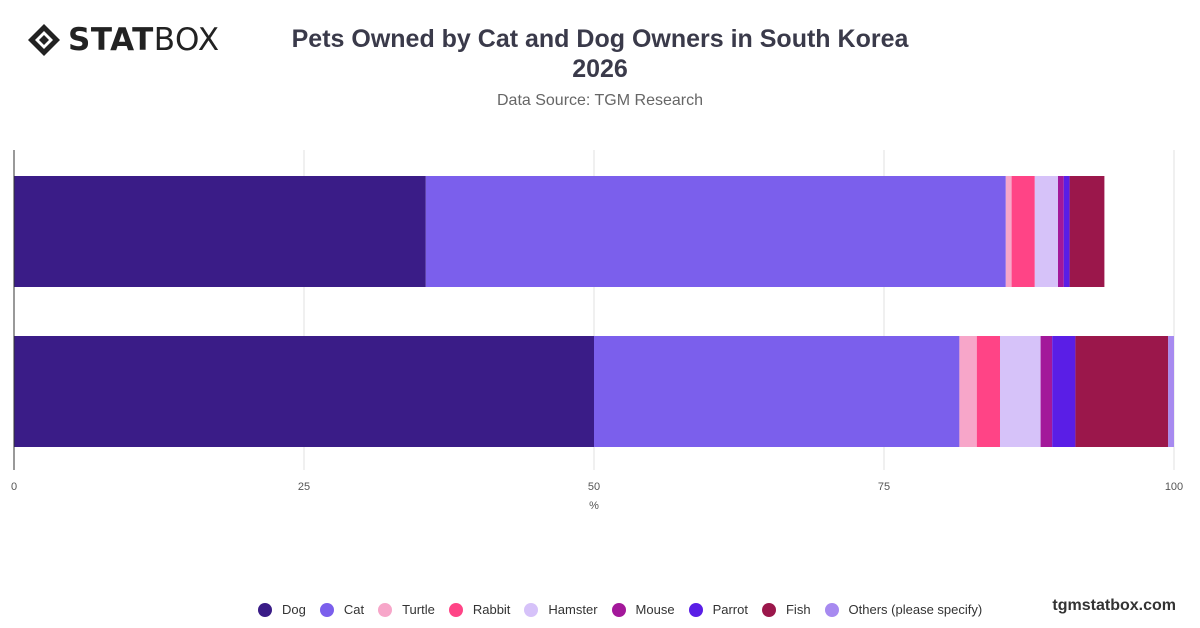 The image size is (1200, 628). Describe the element at coordinates (294, 609) in the screenshot. I see `legend-label: Dog` at that location.